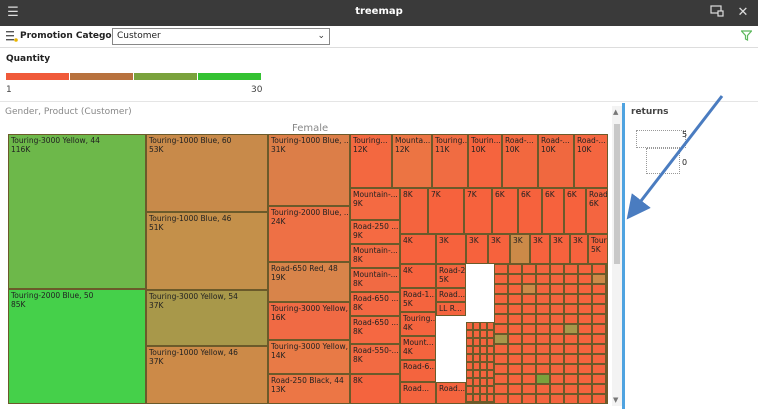 The height and width of the screenshot is (412, 758). I want to click on treemap-cell: Touring-1000 Blue, 46 51K, so click(207, 251).